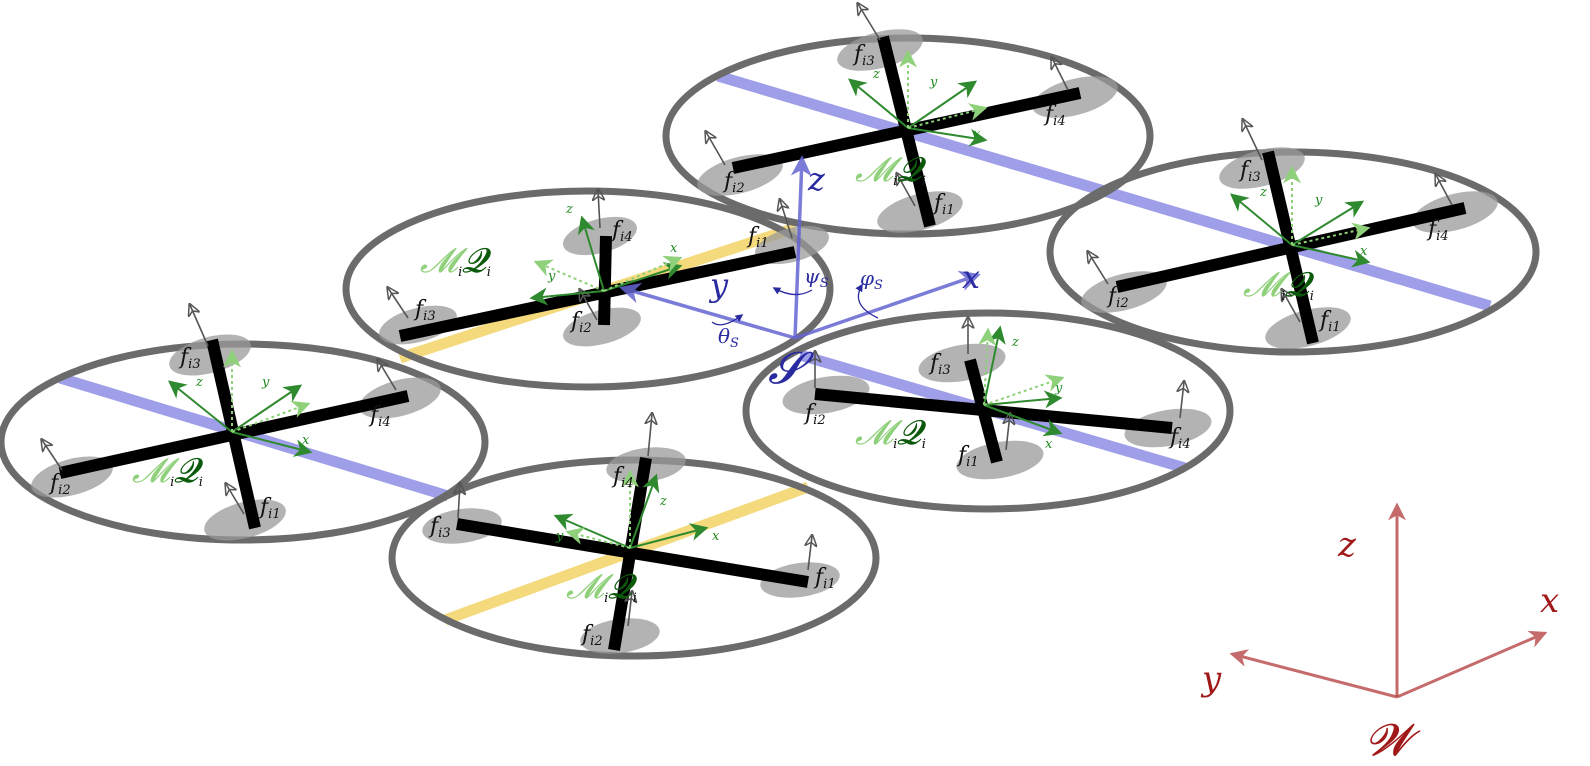 The height and width of the screenshot is (766, 1590). Describe the element at coordinates (1549, 601) in the screenshot. I see `world-x-label: x` at that location.